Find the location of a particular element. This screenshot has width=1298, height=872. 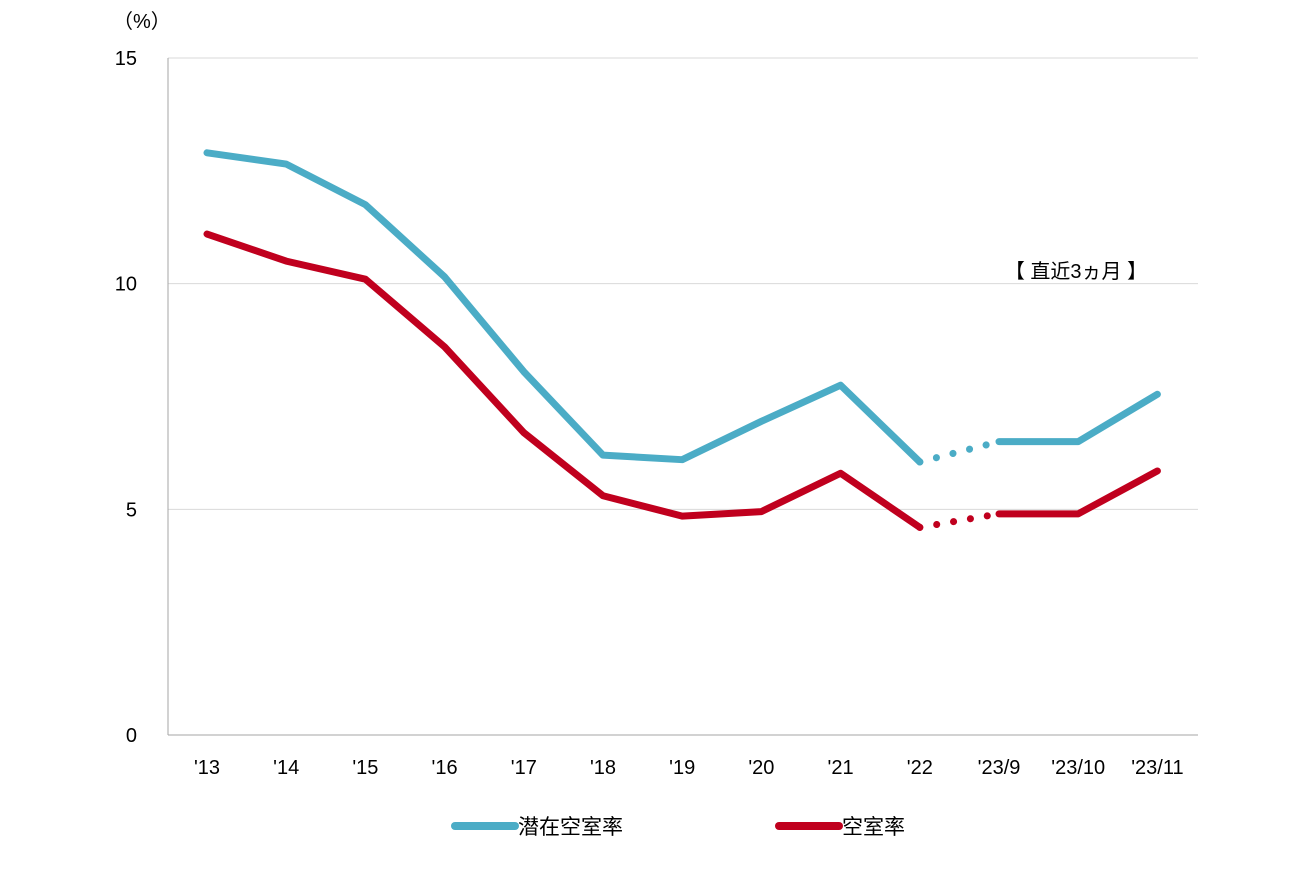

y-tick-label-3: 15 is located at coordinates (126, 59).